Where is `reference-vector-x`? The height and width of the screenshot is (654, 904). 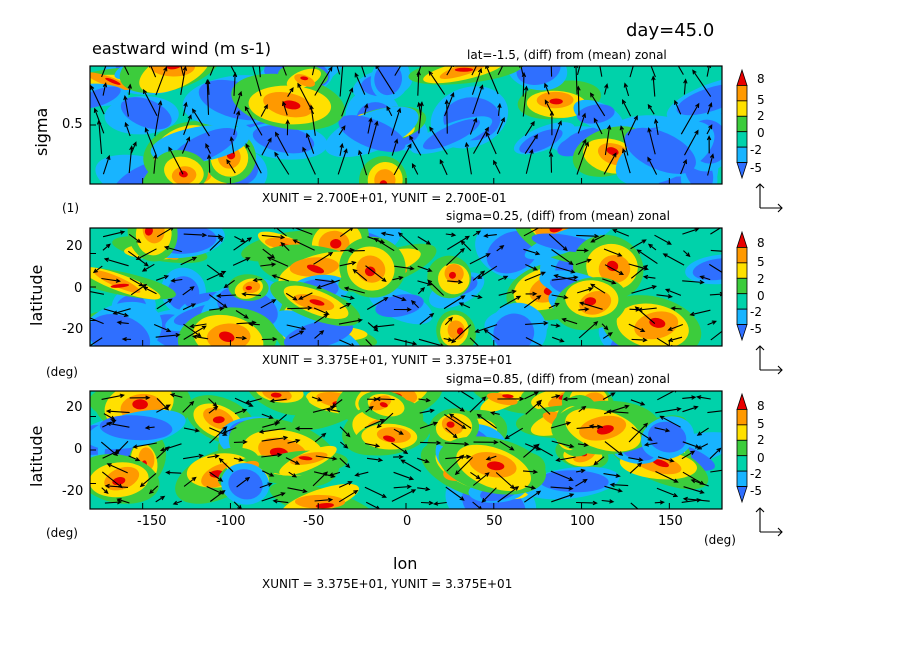 reference-vector-x is located at coordinates (771, 370).